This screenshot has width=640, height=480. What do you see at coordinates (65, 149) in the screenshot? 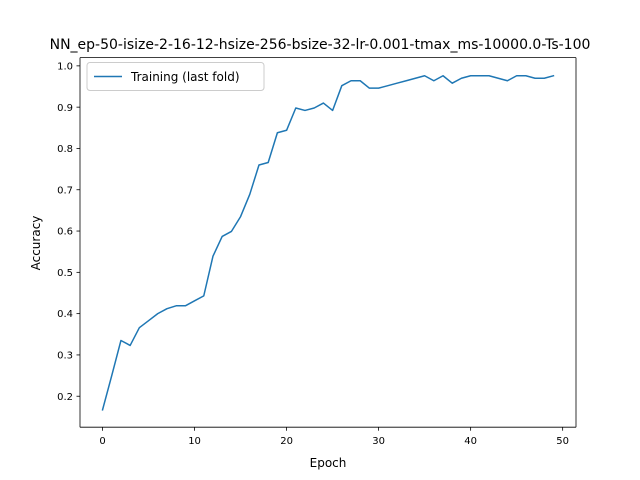
I see `y-tick-label: 0.8` at bounding box center [65, 149].